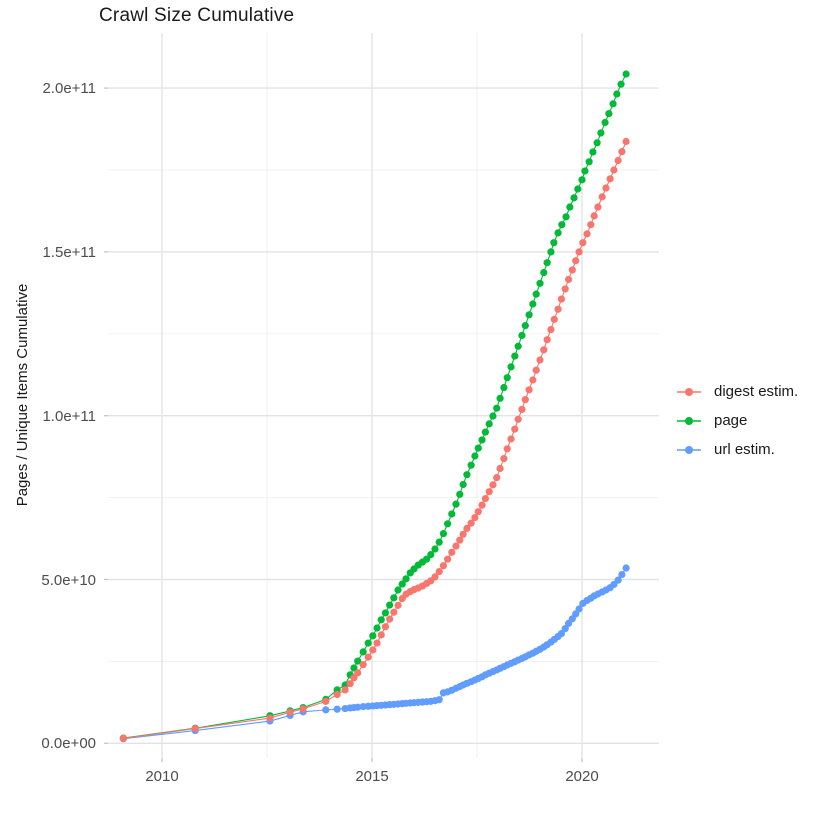 Image resolution: width=826 pixels, height=827 pixels. I want to click on y-axis-tick-label: 2.0e+11, so click(69, 89).